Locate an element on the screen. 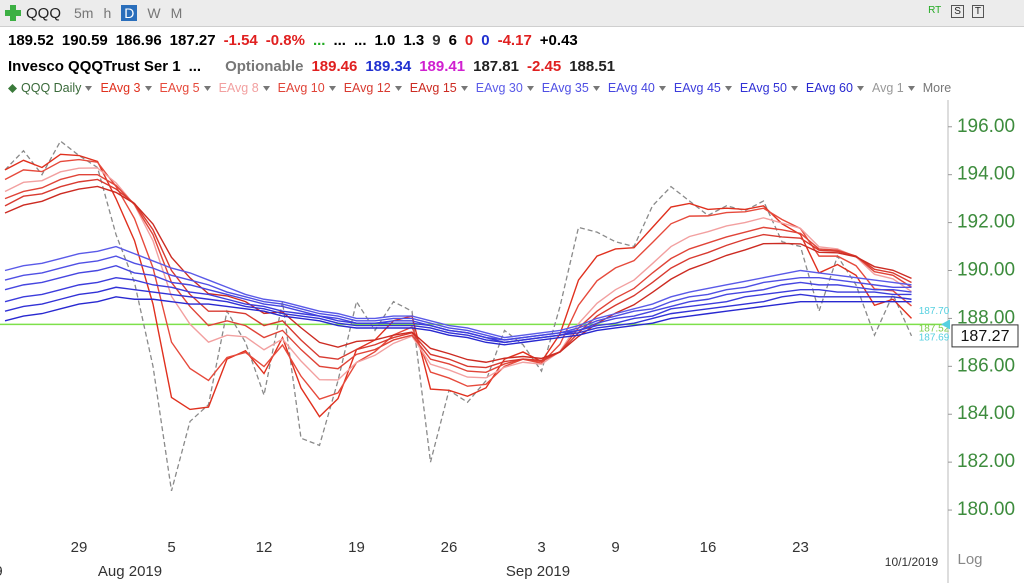 The image size is (1024, 583). price-annotation: 187.69 is located at coordinates (934, 337).